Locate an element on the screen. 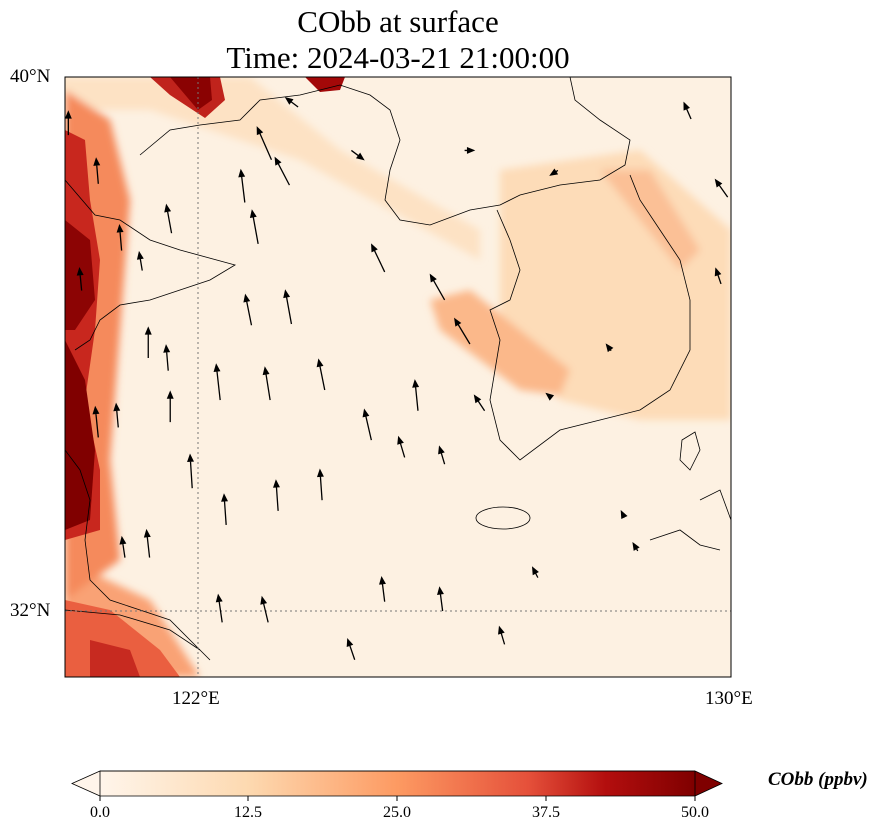 Image resolution: width=887 pixels, height=836 pixels. colorbar-label: CObb (ppbv) is located at coordinates (818, 779).